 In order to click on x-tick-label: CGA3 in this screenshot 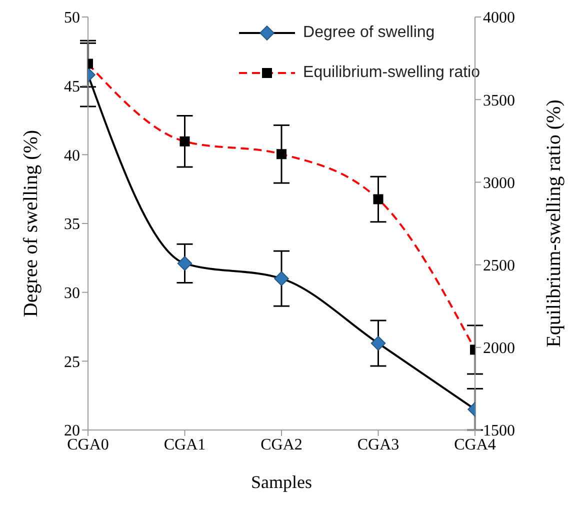, I will do `click(378, 445)`.